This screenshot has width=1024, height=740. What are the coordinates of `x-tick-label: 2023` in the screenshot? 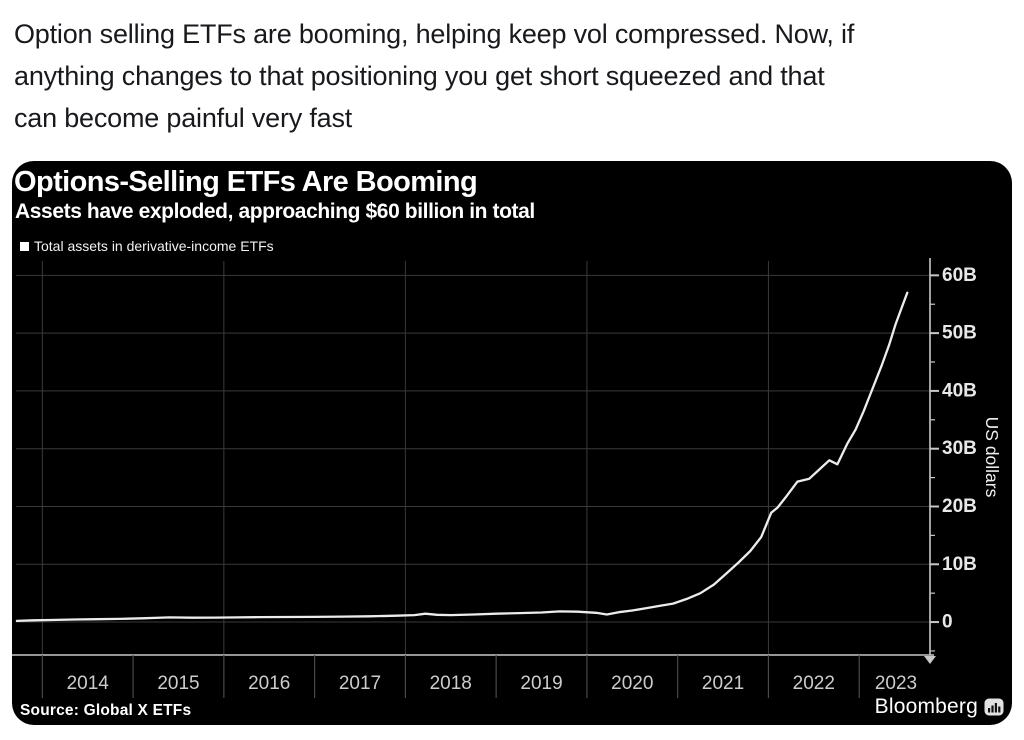 It's located at (896, 683).